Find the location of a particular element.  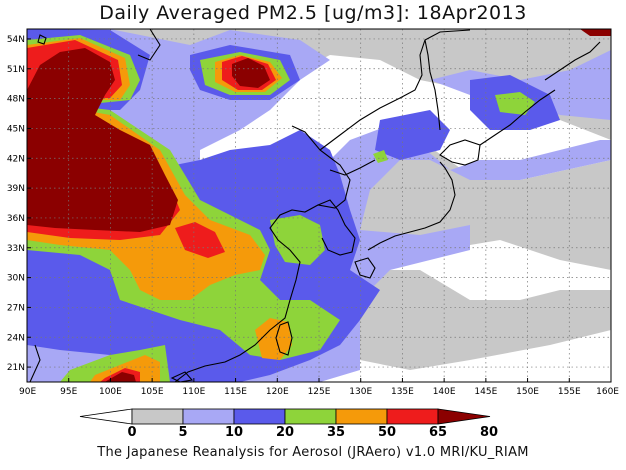

coastline-sakhalin is located at coordinates (432, 85).